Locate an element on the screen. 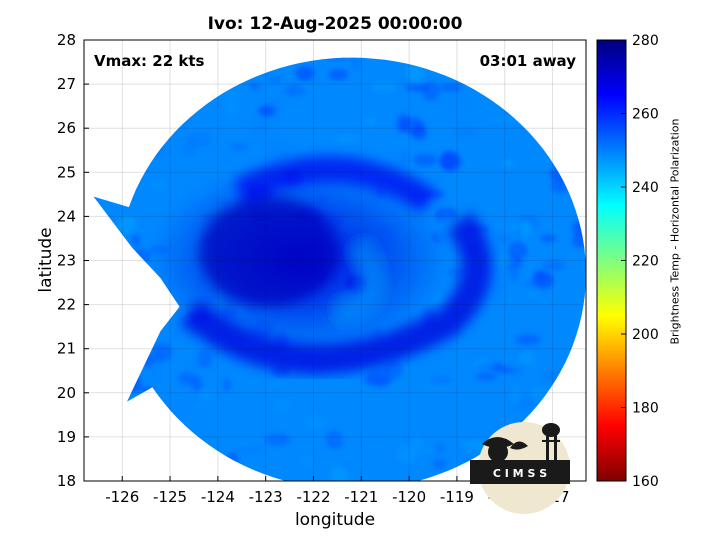 This screenshot has height=544, width=720. x-tick-label: -119 is located at coordinates (457, 497).